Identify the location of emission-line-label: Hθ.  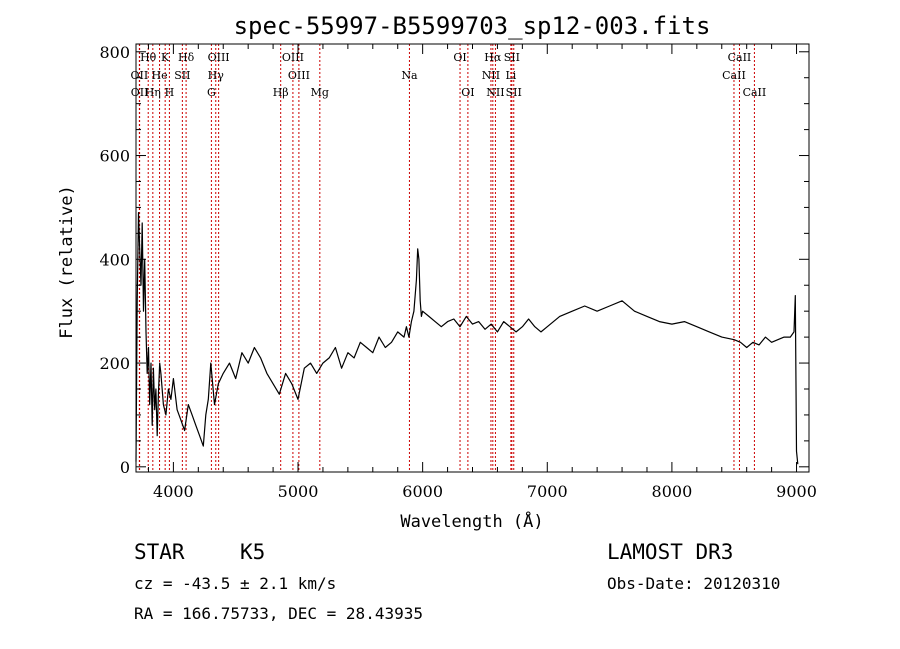
(148, 57).